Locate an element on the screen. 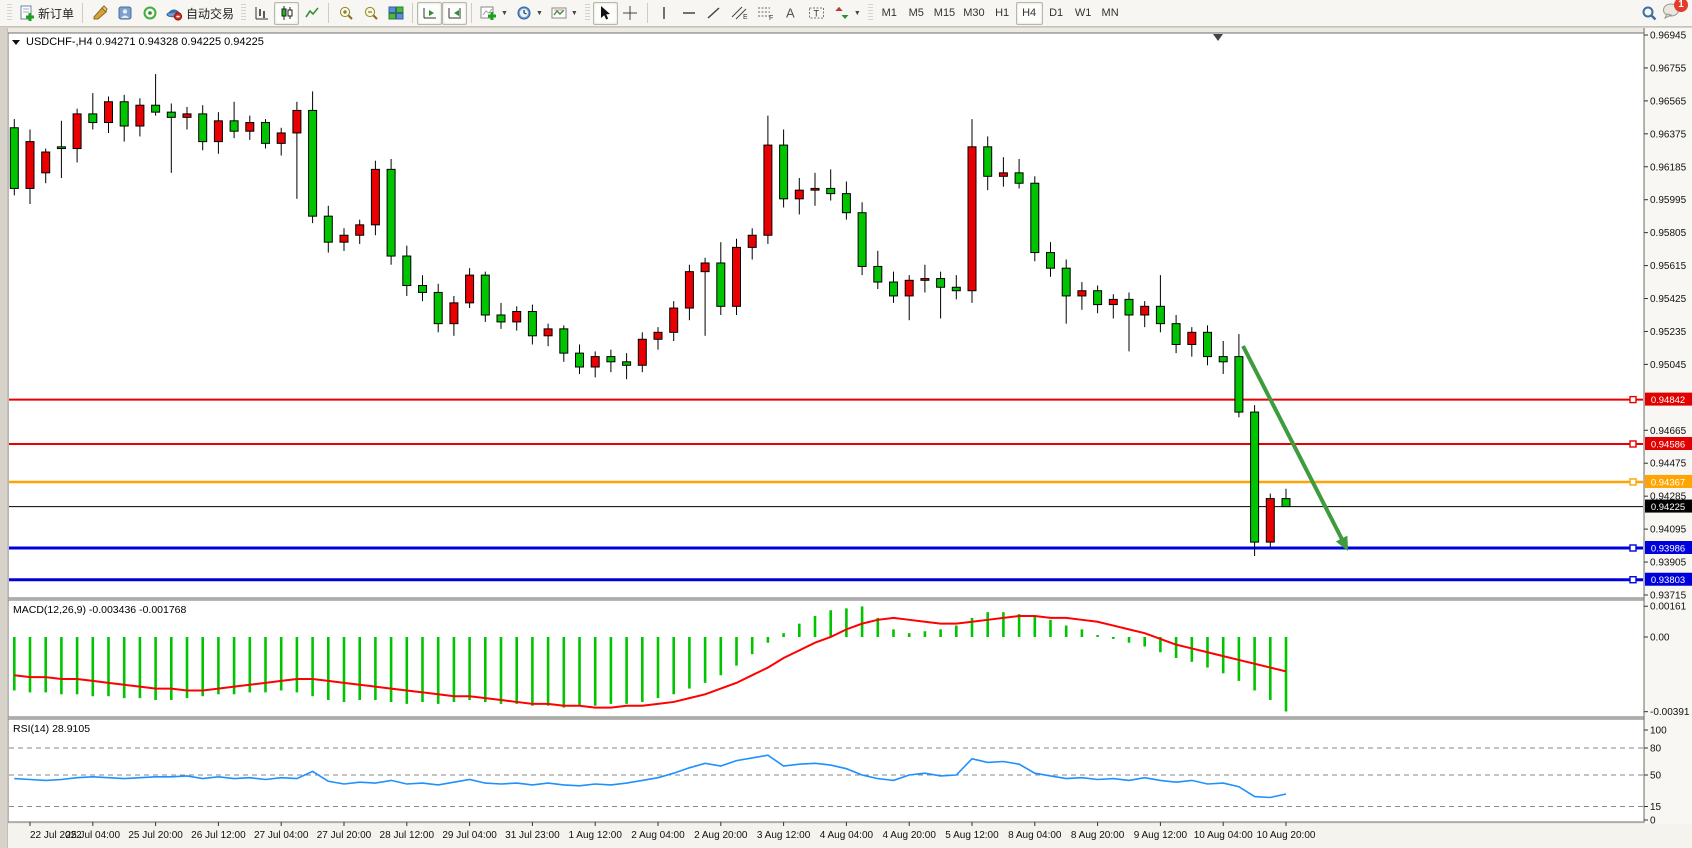 The height and width of the screenshot is (848, 1692). styler-button is located at coordinates (99, 13).